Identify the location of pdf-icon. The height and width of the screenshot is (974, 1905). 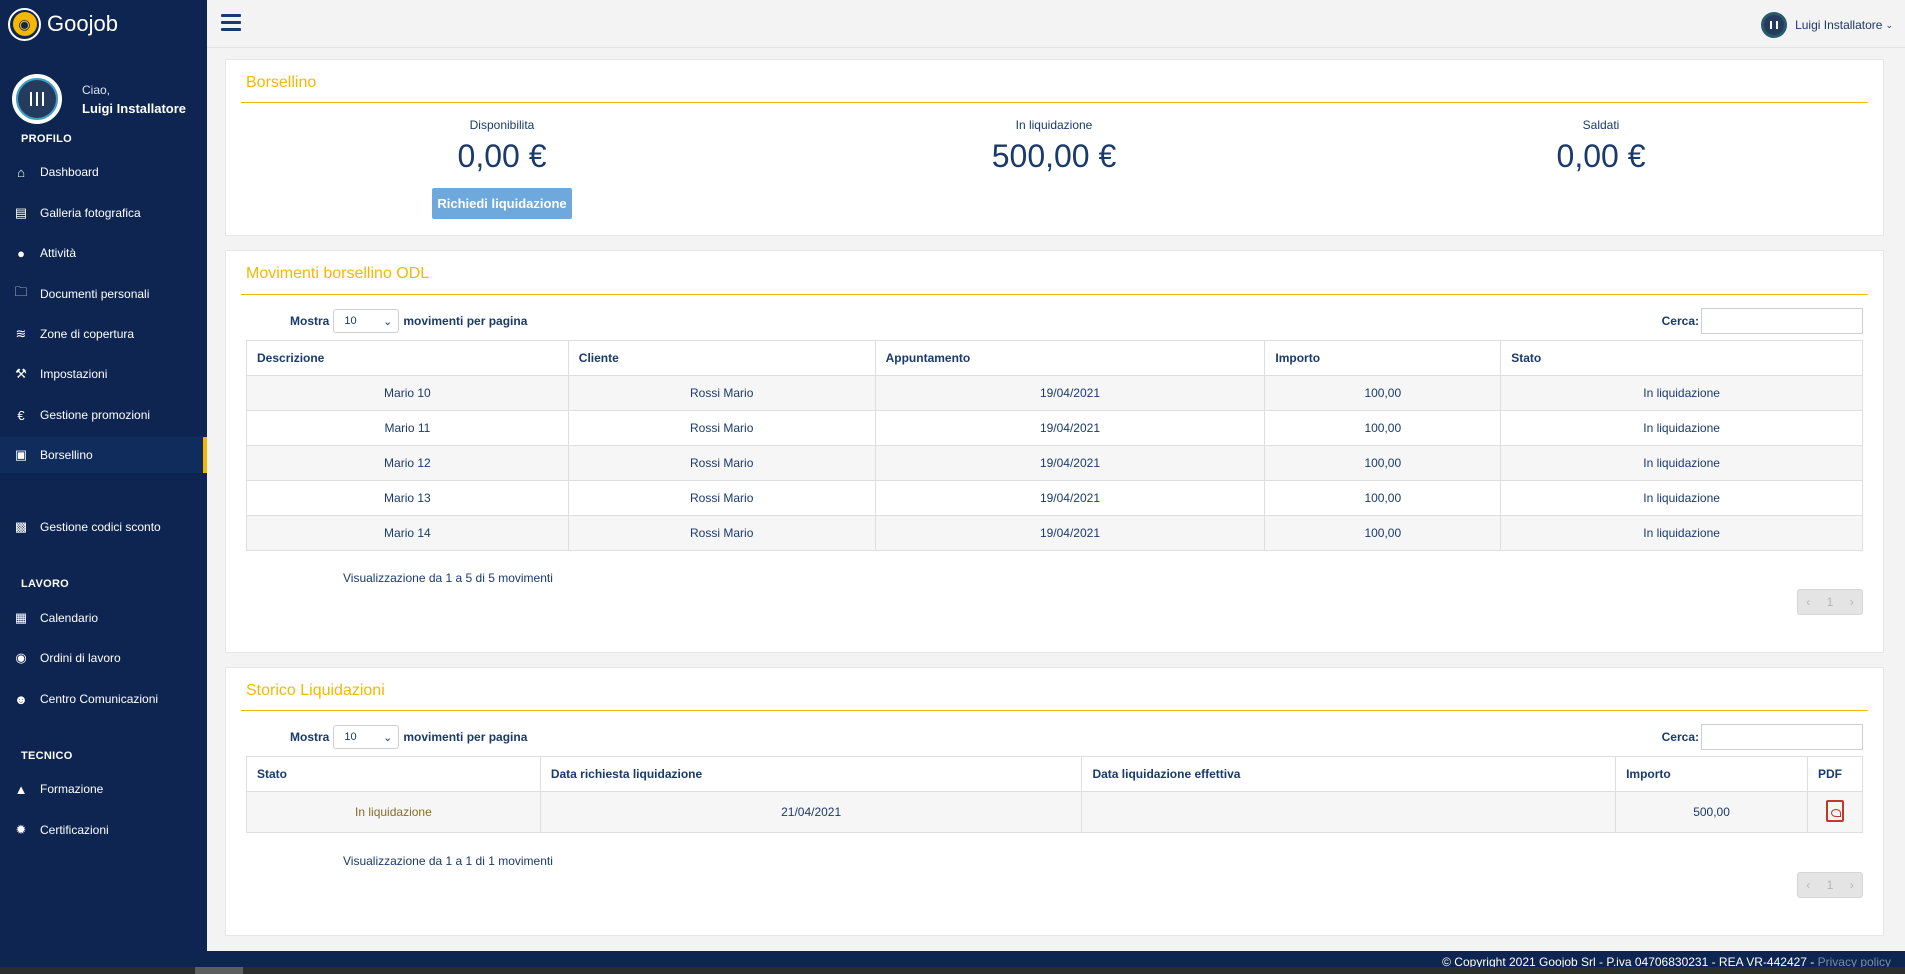
(1834, 810).